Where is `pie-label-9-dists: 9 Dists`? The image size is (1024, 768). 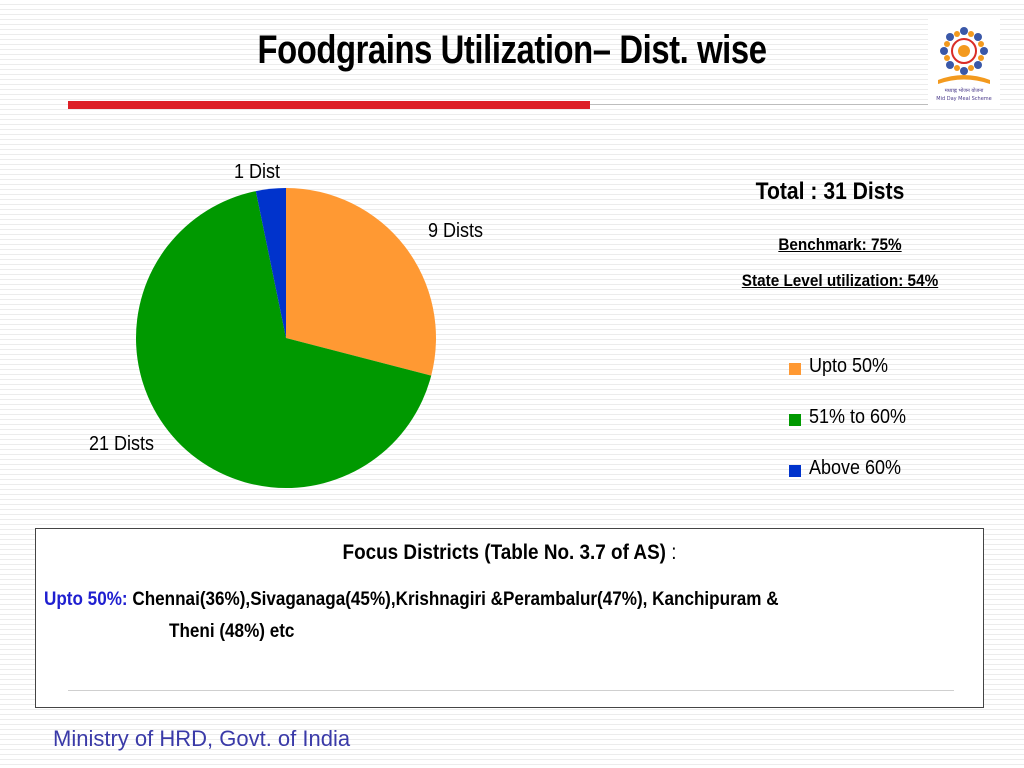 pie-label-9-dists: 9 Dists is located at coordinates (456, 231).